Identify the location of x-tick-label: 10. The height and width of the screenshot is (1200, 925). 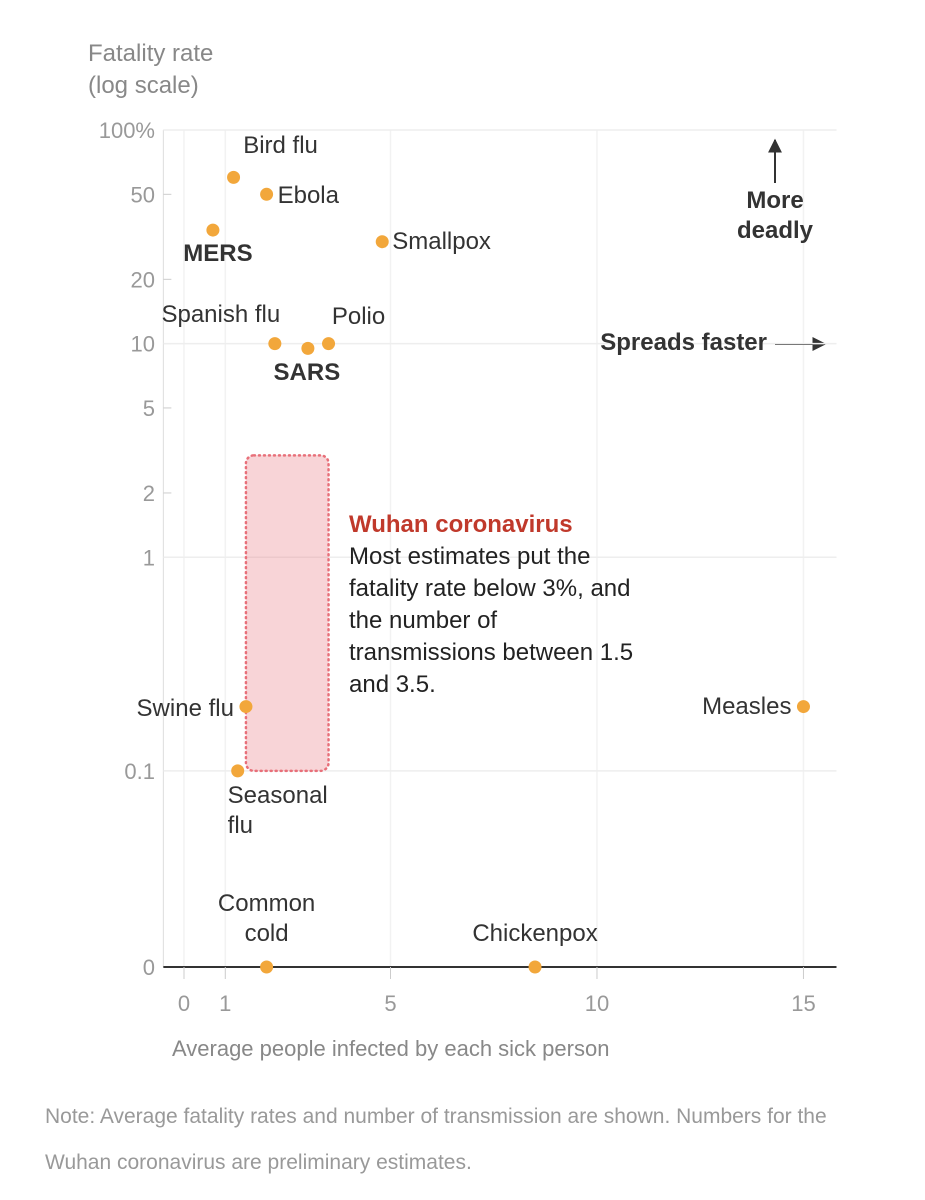
(597, 1003).